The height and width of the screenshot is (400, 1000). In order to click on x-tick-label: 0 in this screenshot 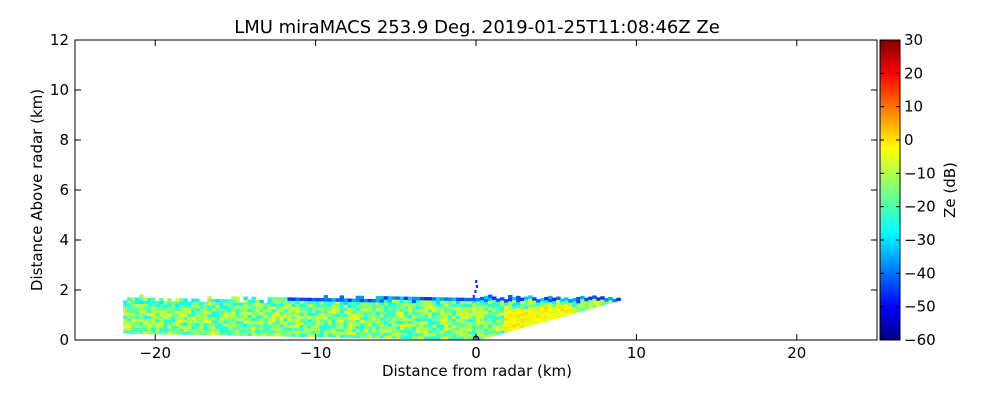, I will do `click(476, 353)`.